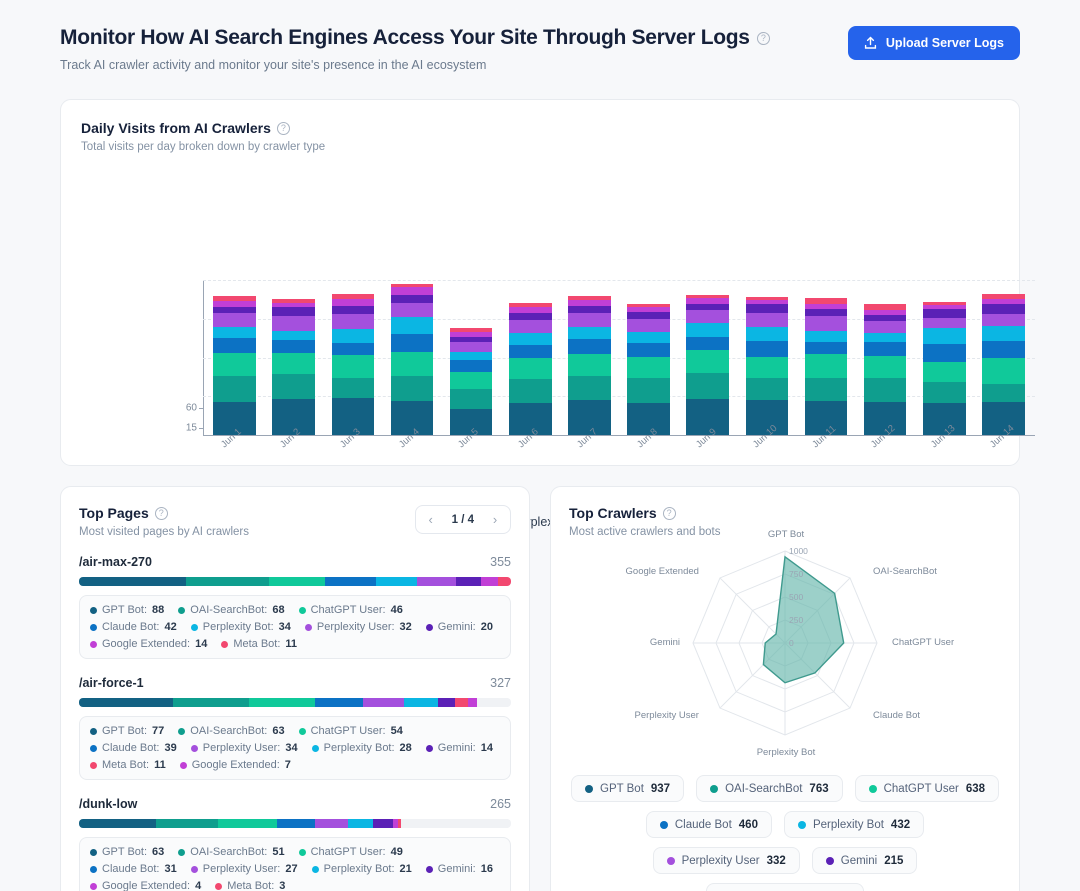 The height and width of the screenshot is (891, 1080). Describe the element at coordinates (131, 869) in the screenshot. I see `breakdown-label: Claude Bot:` at that location.